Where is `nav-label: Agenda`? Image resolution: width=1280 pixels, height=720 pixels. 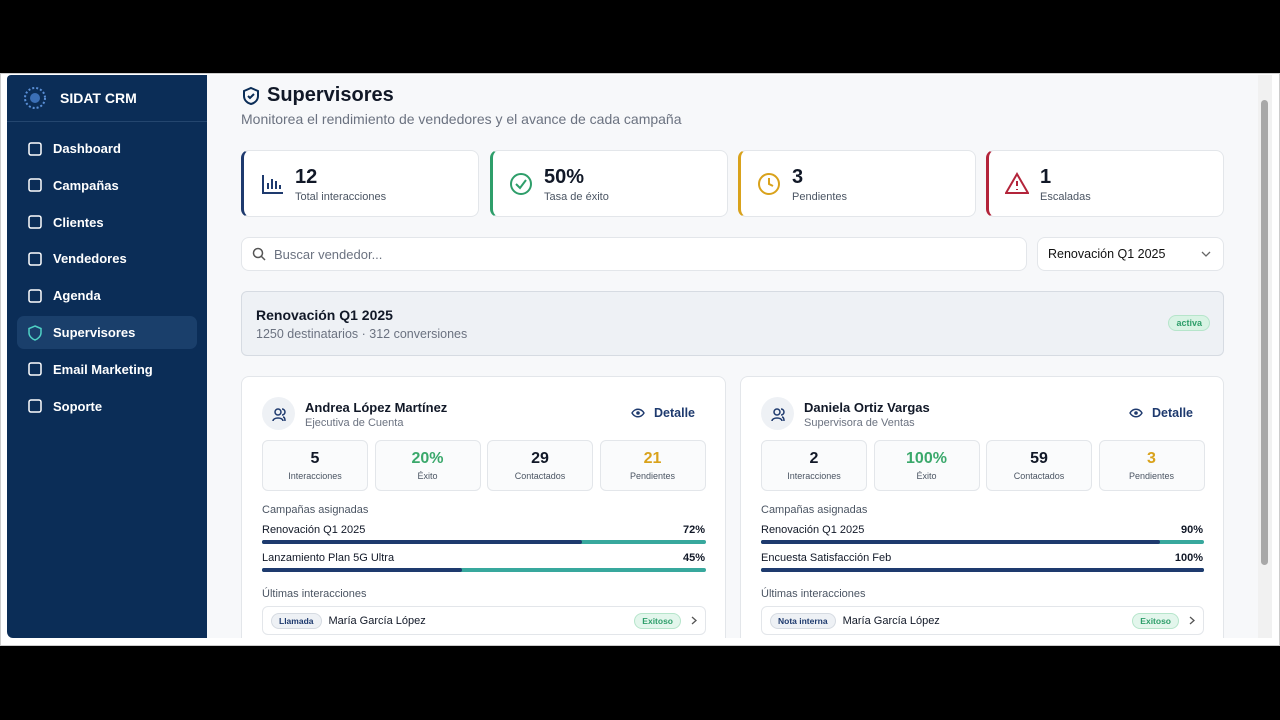 nav-label: Agenda is located at coordinates (77, 296).